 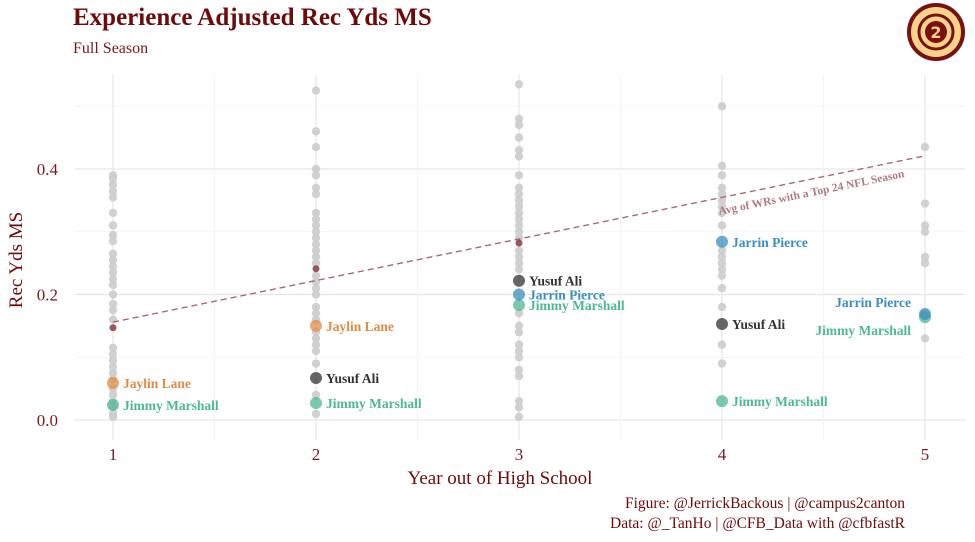 I want to click on y-axis-label: Rec Yds MS, so click(x=16, y=260).